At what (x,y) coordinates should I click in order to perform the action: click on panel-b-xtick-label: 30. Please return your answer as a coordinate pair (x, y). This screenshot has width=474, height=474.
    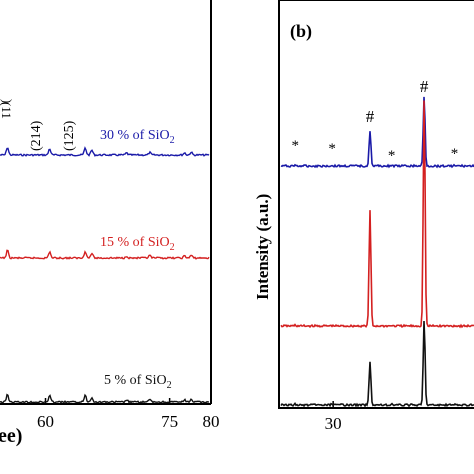
    Looking at the image, I should click on (333, 423).